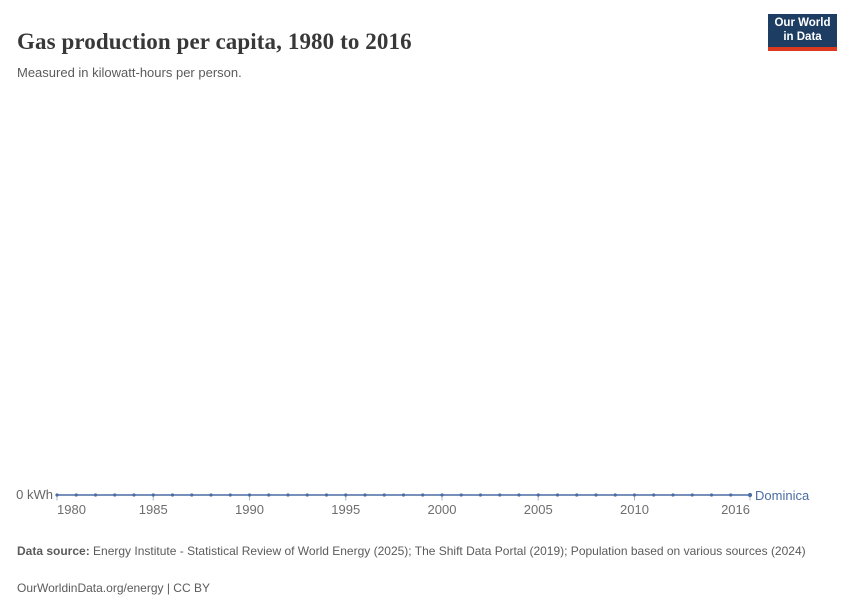 The height and width of the screenshot is (600, 850). I want to click on page-title: Gas production per capita, 1980 to 2016, so click(214, 42).